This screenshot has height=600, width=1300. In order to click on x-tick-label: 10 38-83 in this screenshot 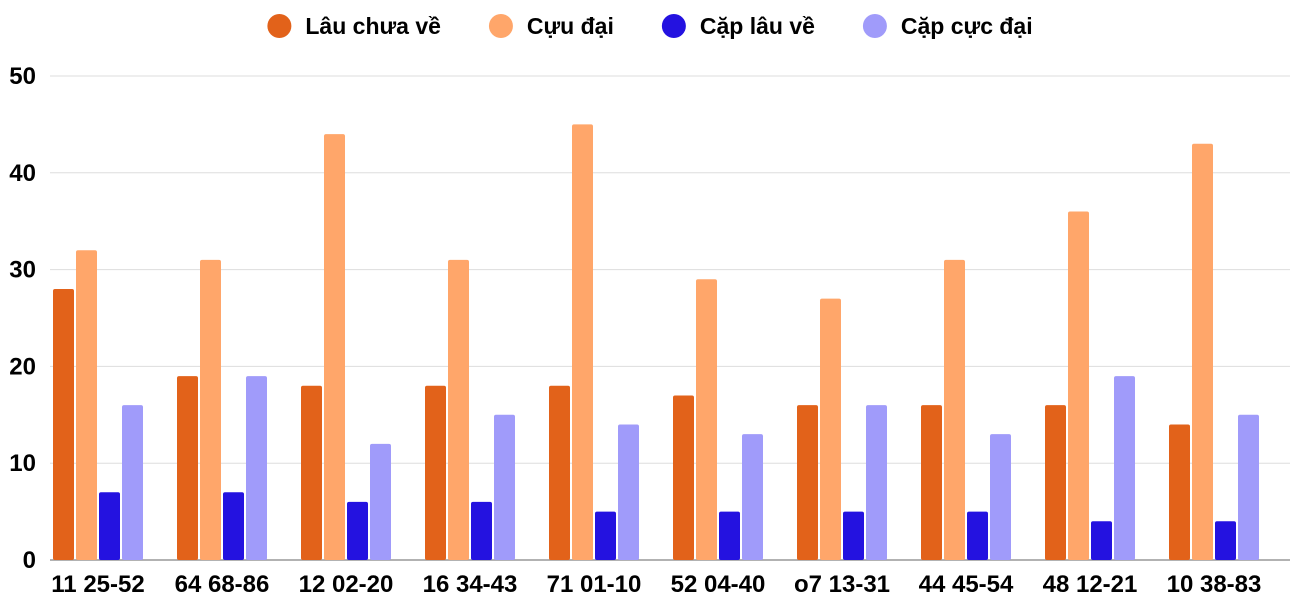, I will do `click(1214, 584)`.